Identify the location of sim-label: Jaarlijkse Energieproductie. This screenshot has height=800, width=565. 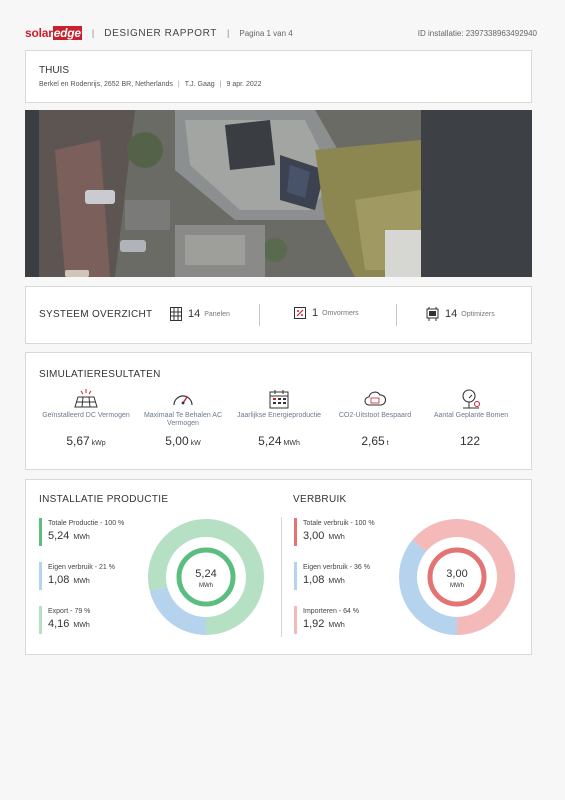
(279, 415).